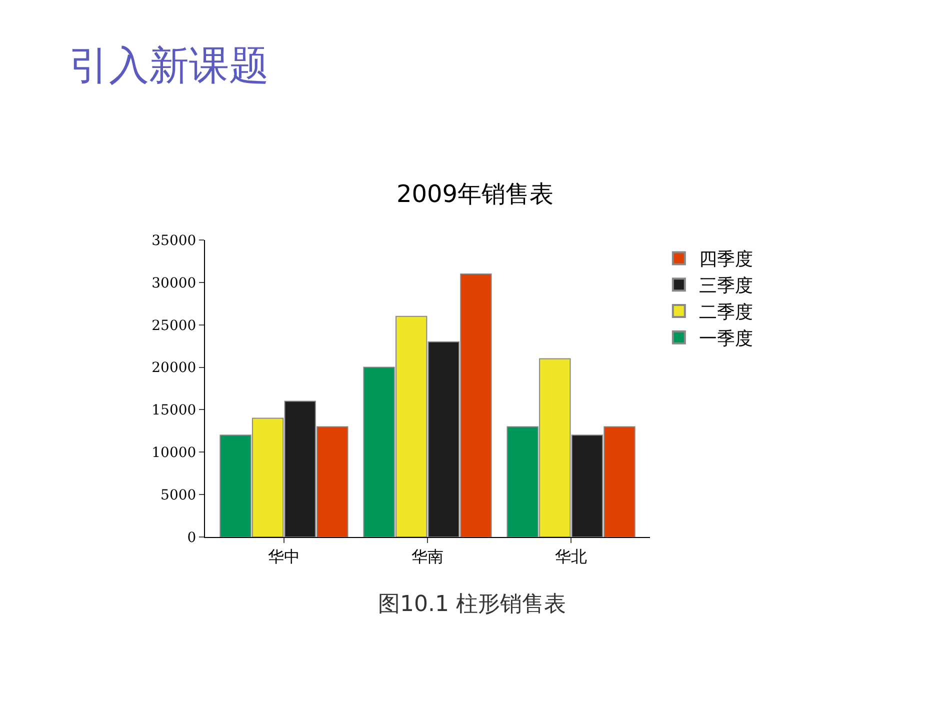 Image resolution: width=950 pixels, height=713 pixels. Describe the element at coordinates (174, 410) in the screenshot. I see `y-tick-label: 15000` at that location.